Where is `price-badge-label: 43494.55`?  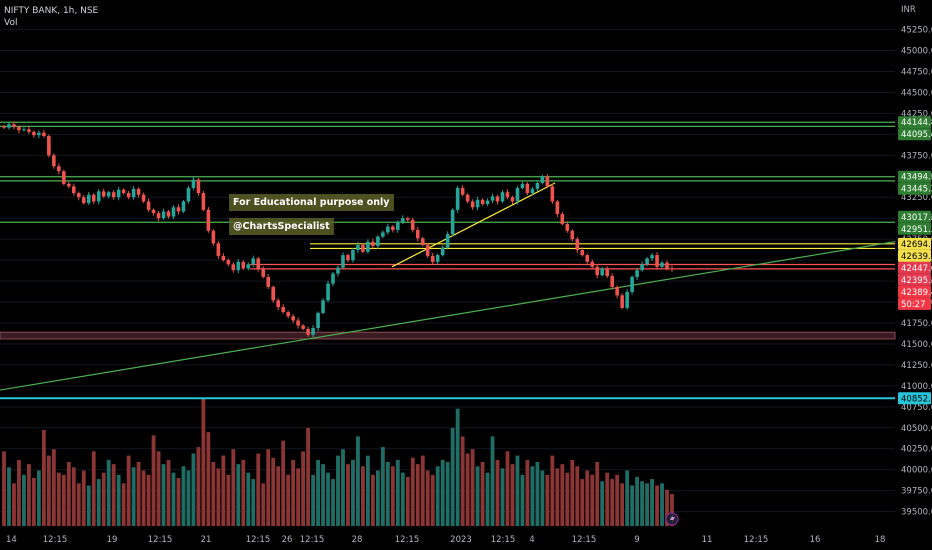 price-badge-label: 43494.55 is located at coordinates (916, 178).